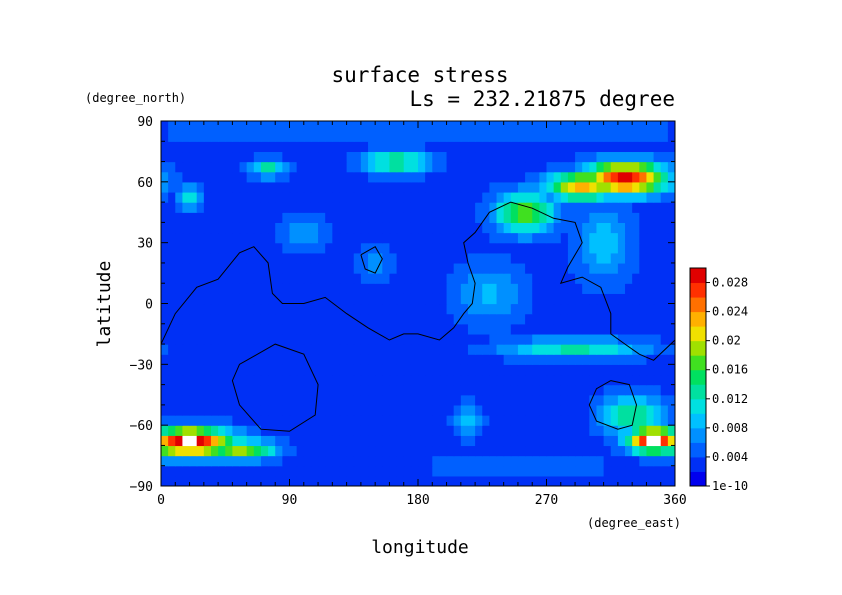 Image resolution: width=842 pixels, height=595 pixels. I want to click on x-axis-label: longitude, so click(420, 547).